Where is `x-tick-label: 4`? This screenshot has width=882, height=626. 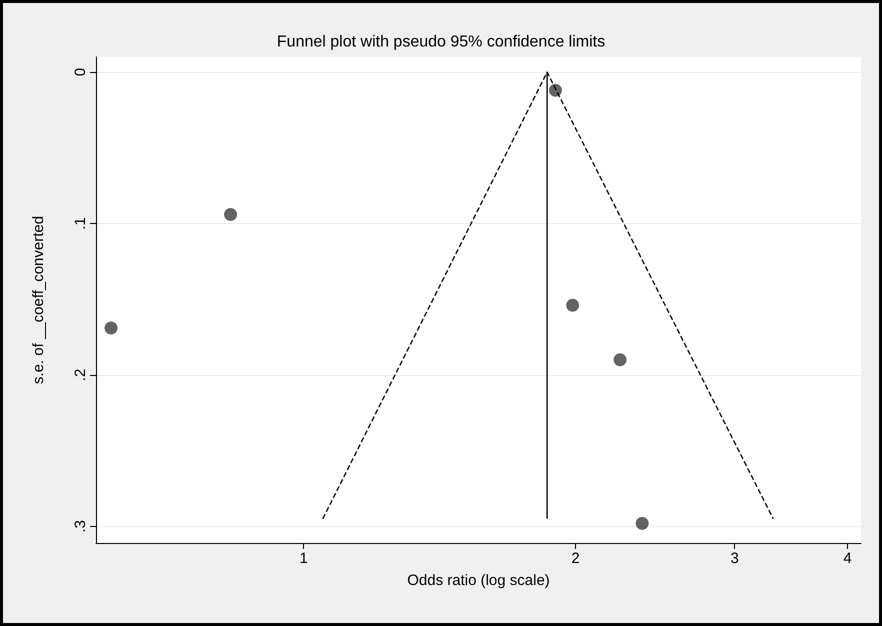
x-tick-label: 4 is located at coordinates (847, 558).